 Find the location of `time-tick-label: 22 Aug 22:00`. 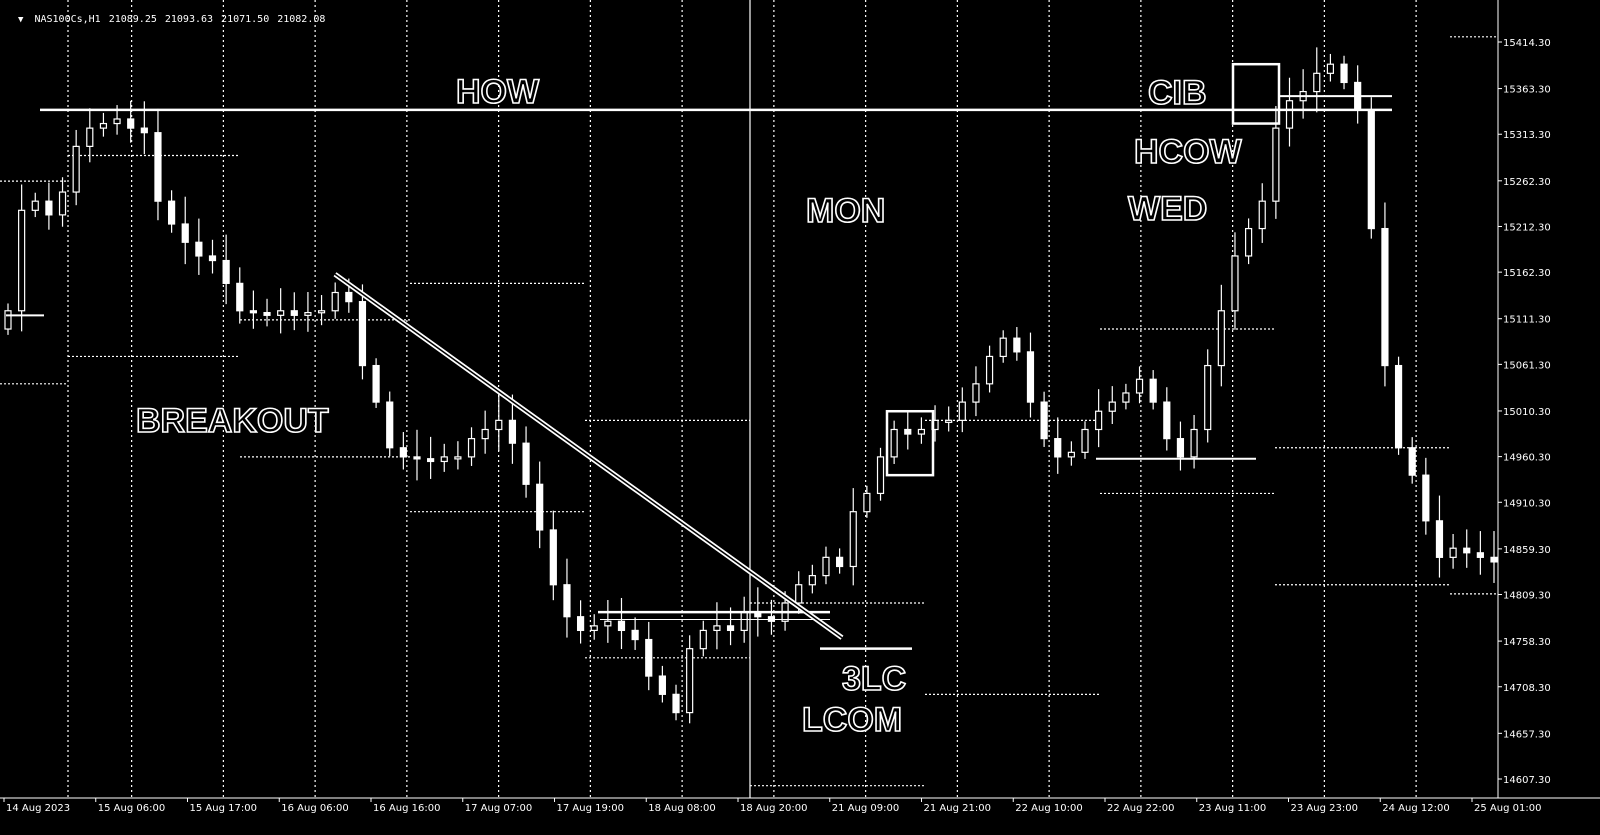

time-tick-label: 22 Aug 22:00 is located at coordinates (1140, 808).